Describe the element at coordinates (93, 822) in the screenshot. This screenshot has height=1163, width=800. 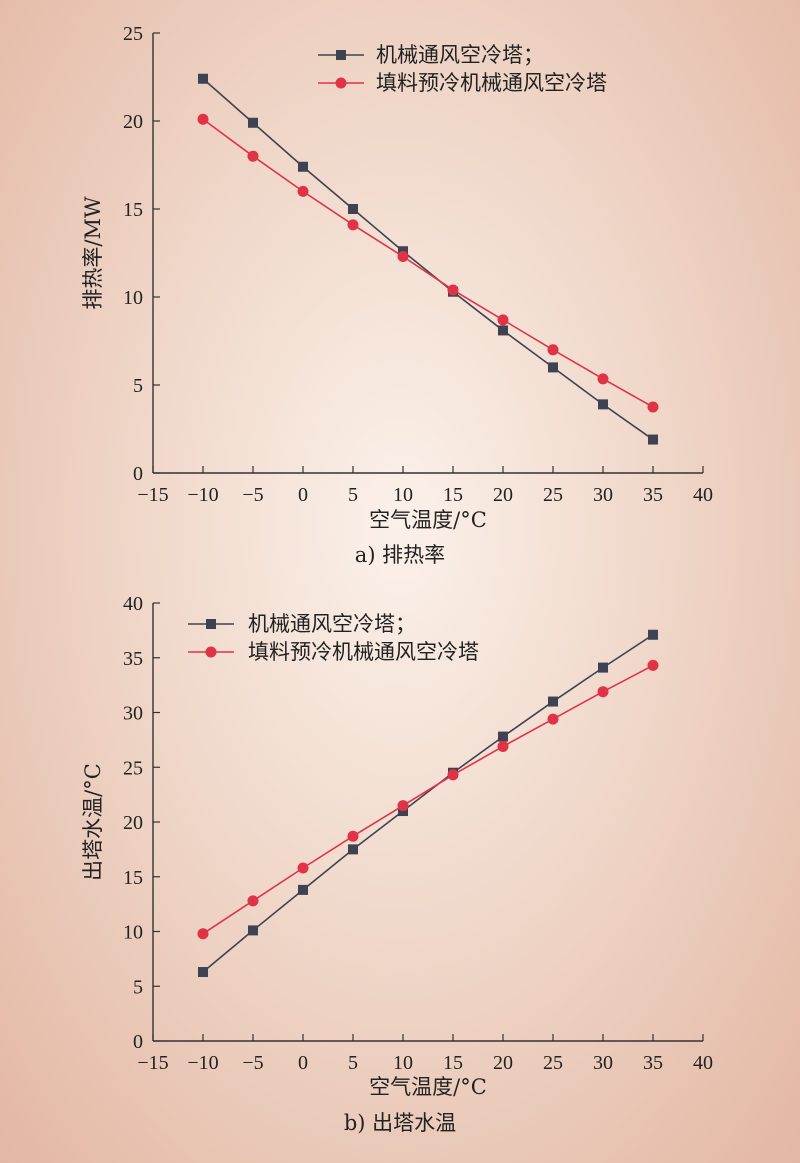
I see `y-axis-title: 出塔水温/°C` at that location.